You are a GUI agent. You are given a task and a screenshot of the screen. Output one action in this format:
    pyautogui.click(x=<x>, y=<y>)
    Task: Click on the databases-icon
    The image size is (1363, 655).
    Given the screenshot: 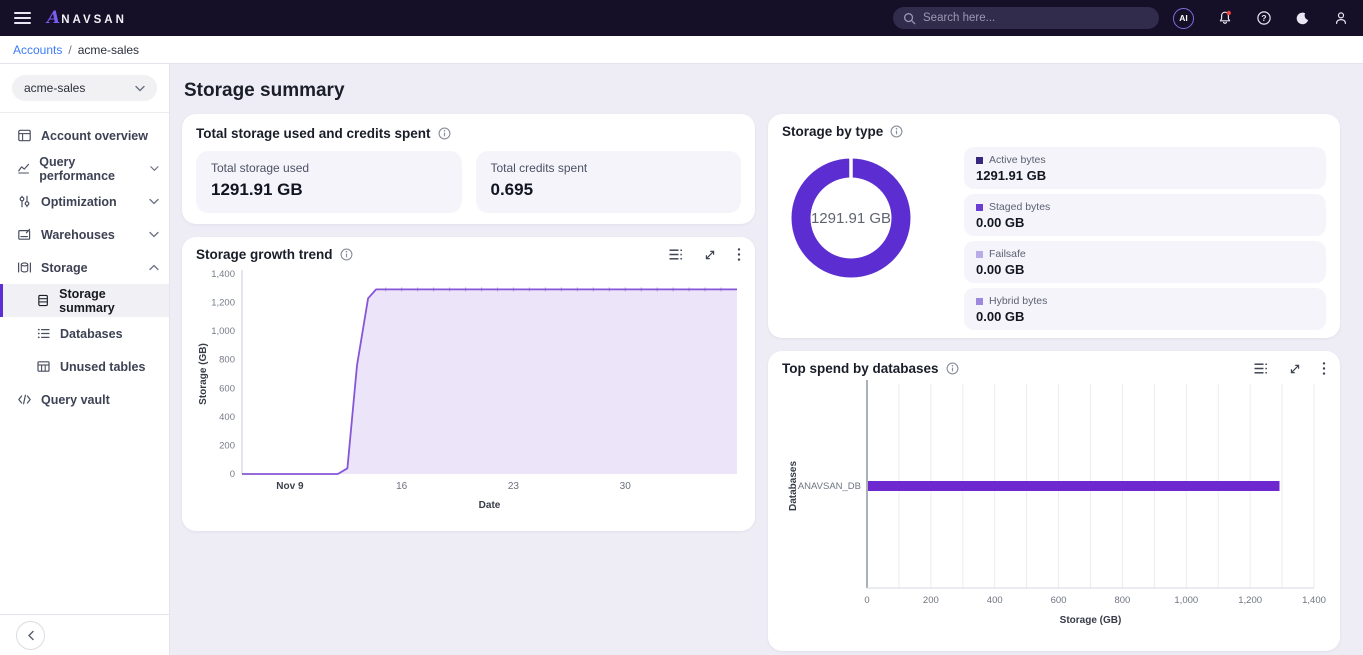 What is the action you would take?
    pyautogui.click(x=43, y=333)
    